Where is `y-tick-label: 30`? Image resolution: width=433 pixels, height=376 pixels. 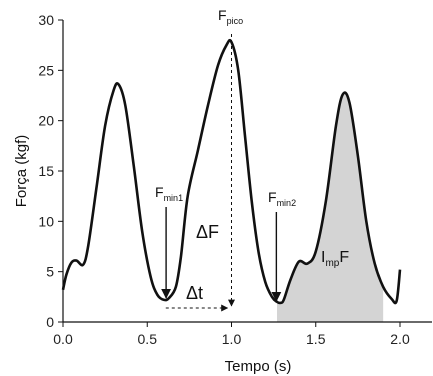
y-tick-label: 30 is located at coordinates (46, 20).